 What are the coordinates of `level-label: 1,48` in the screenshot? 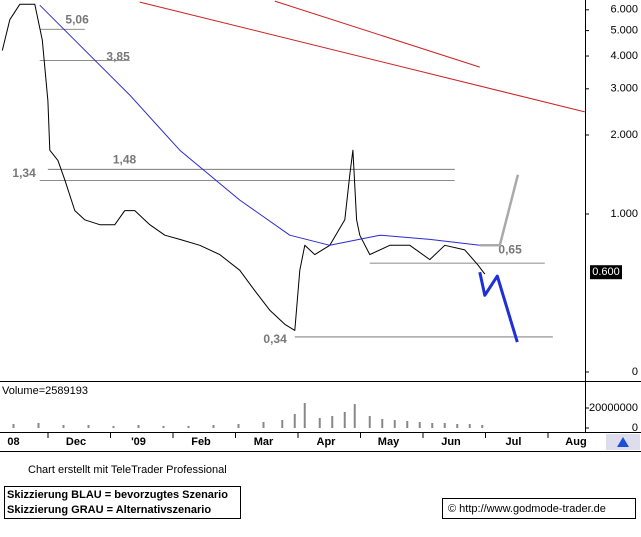 It's located at (125, 159).